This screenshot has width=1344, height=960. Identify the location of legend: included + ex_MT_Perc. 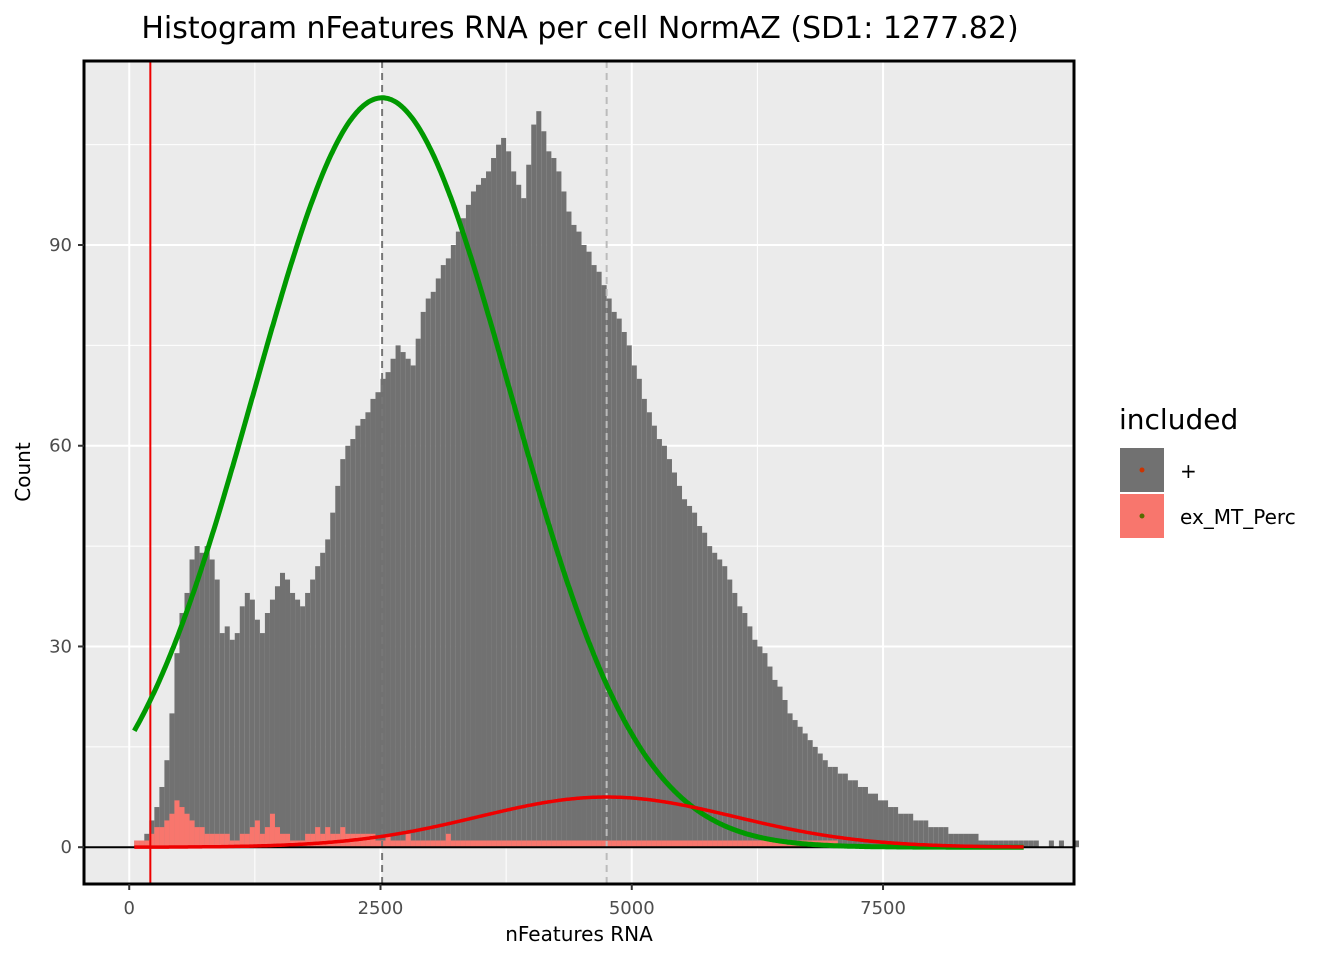
(1207, 470).